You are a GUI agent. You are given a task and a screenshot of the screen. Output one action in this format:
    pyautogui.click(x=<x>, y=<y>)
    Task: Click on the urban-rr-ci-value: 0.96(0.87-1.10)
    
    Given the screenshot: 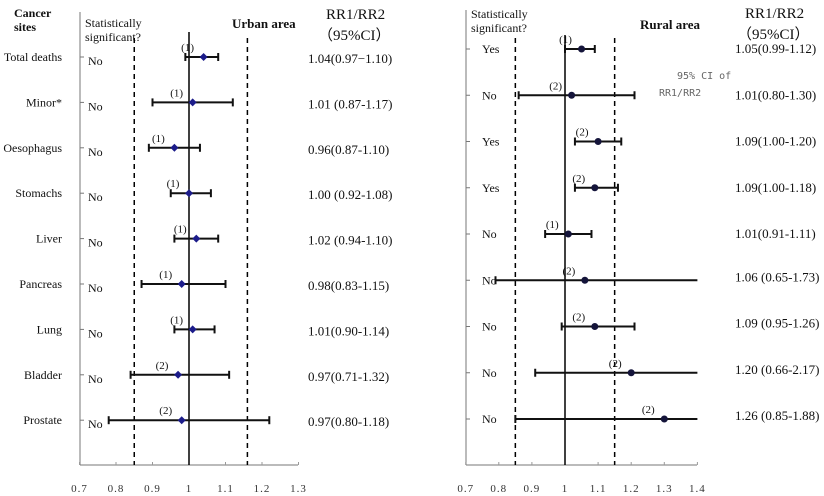 What is the action you would take?
    pyautogui.click(x=348, y=149)
    